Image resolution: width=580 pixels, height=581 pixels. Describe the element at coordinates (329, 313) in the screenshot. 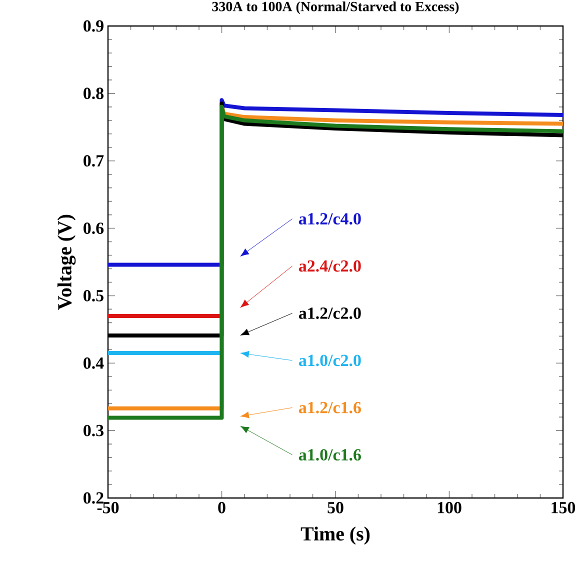

I see `legend-label: a1.2/c2.0` at that location.